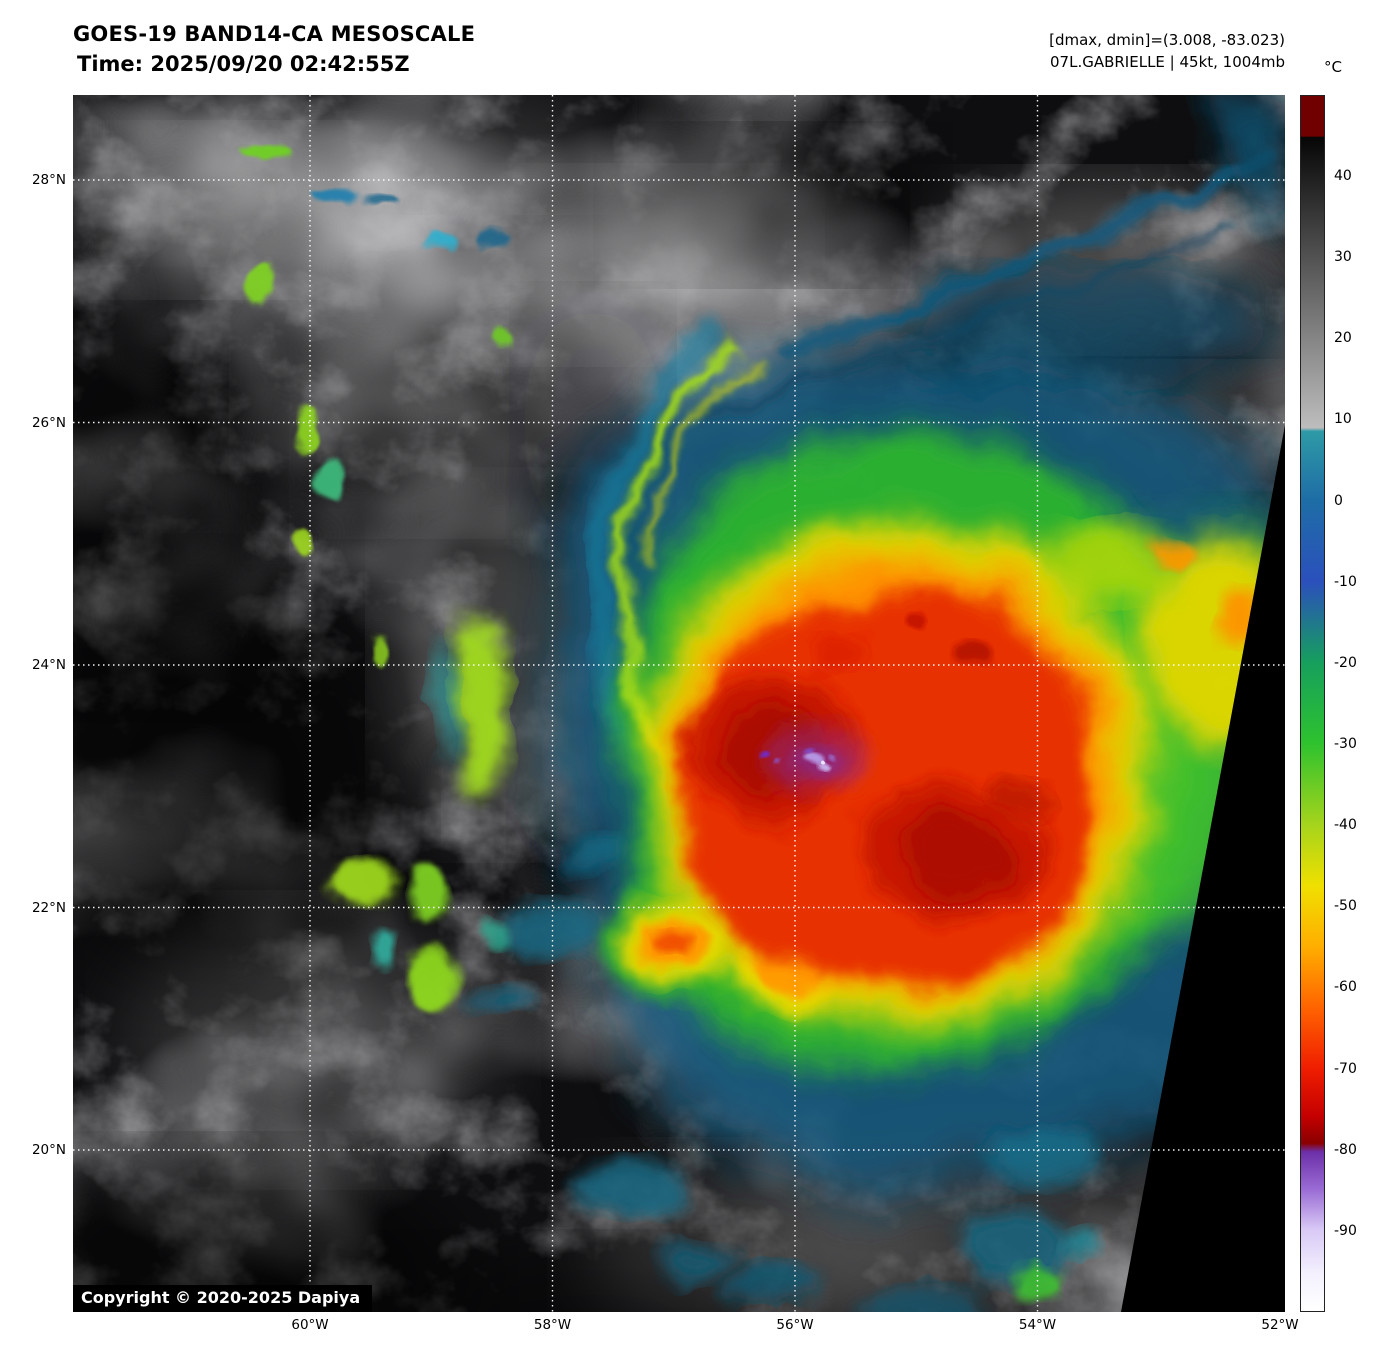 This screenshot has width=1390, height=1359. Describe the element at coordinates (1345, 1230) in the screenshot. I see `colorbar-tick-label: -90` at that location.